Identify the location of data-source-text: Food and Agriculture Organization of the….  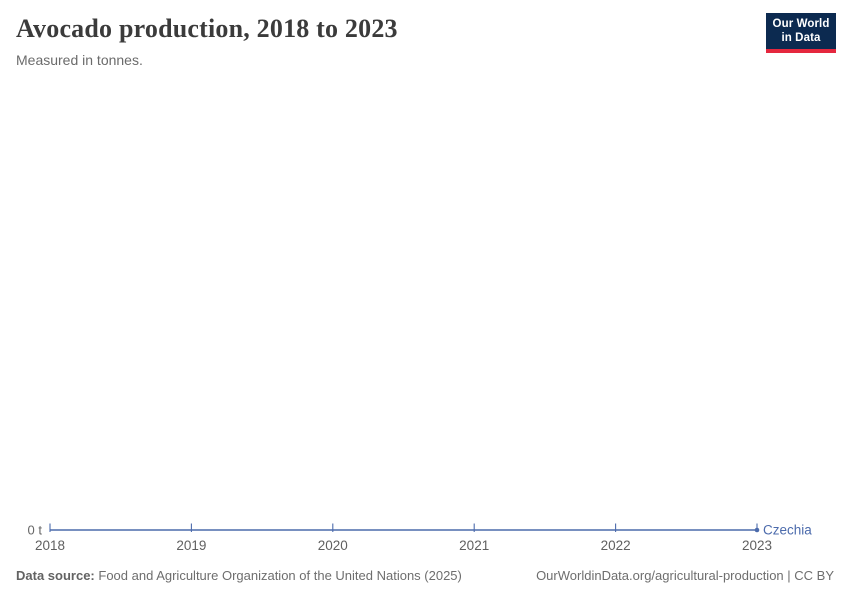
(280, 575).